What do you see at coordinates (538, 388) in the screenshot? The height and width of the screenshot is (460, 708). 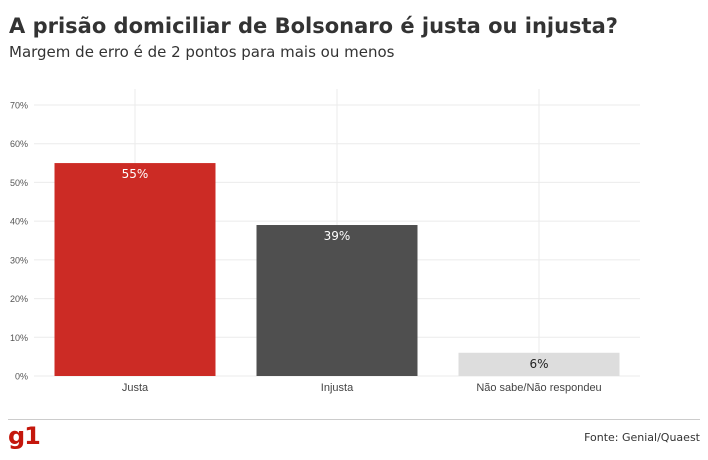 I see `x-tick-label: Não sabe/Não respondeu` at bounding box center [538, 388].